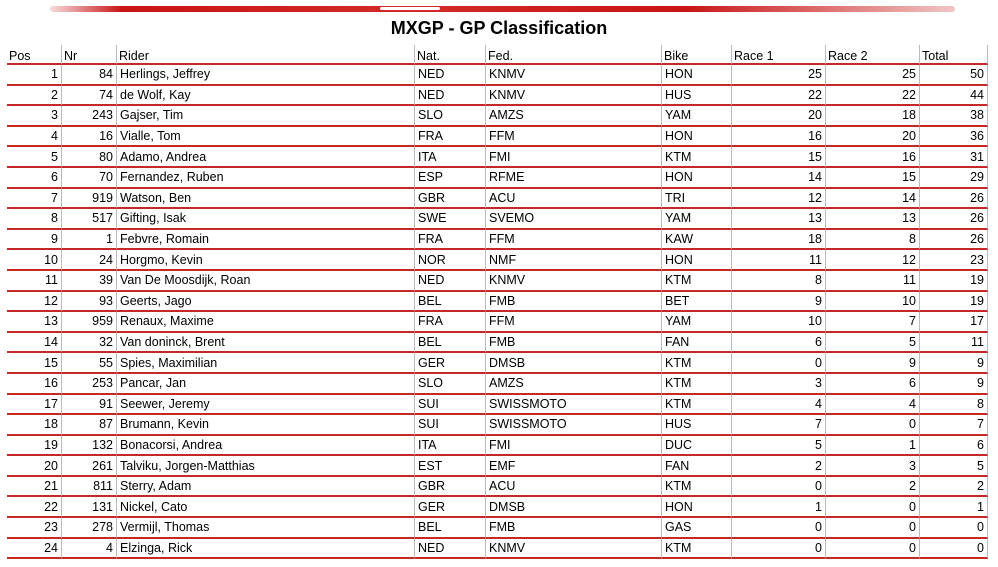 The height and width of the screenshot is (567, 998). I want to click on cell-fed: ACU, so click(574, 199).